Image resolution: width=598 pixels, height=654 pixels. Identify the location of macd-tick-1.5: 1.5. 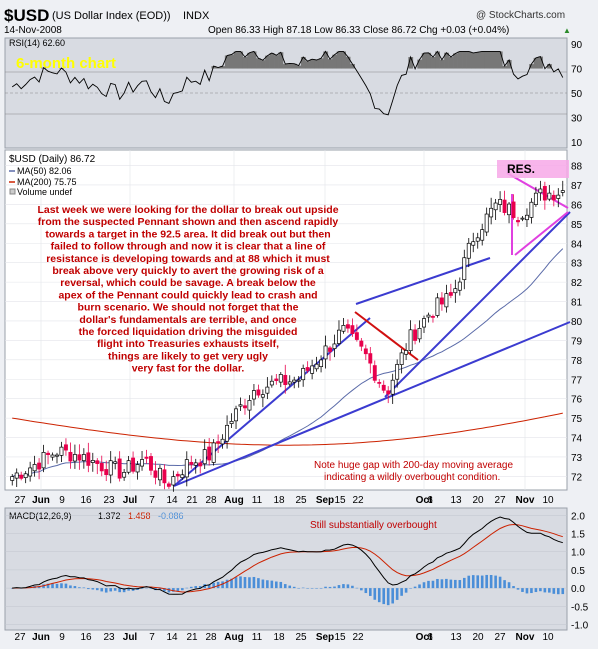
(578, 534).